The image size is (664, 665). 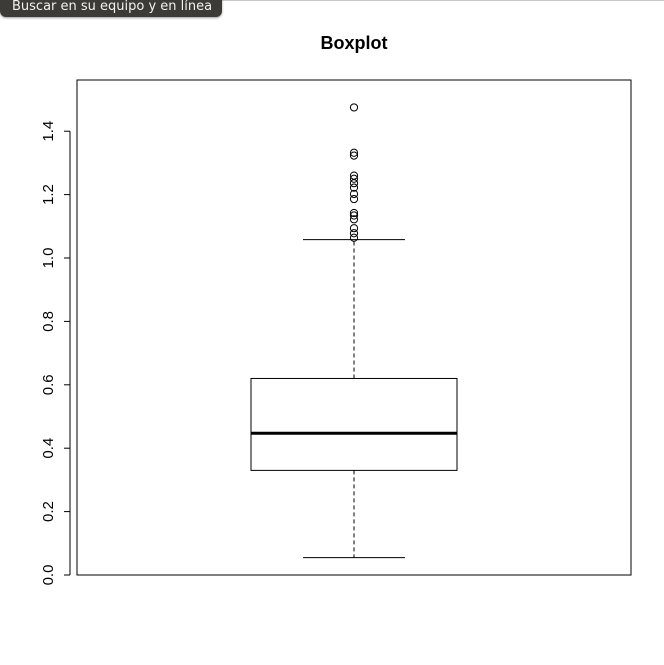 What do you see at coordinates (48, 321) in the screenshot?
I see `y-tick-label: 0.8` at bounding box center [48, 321].